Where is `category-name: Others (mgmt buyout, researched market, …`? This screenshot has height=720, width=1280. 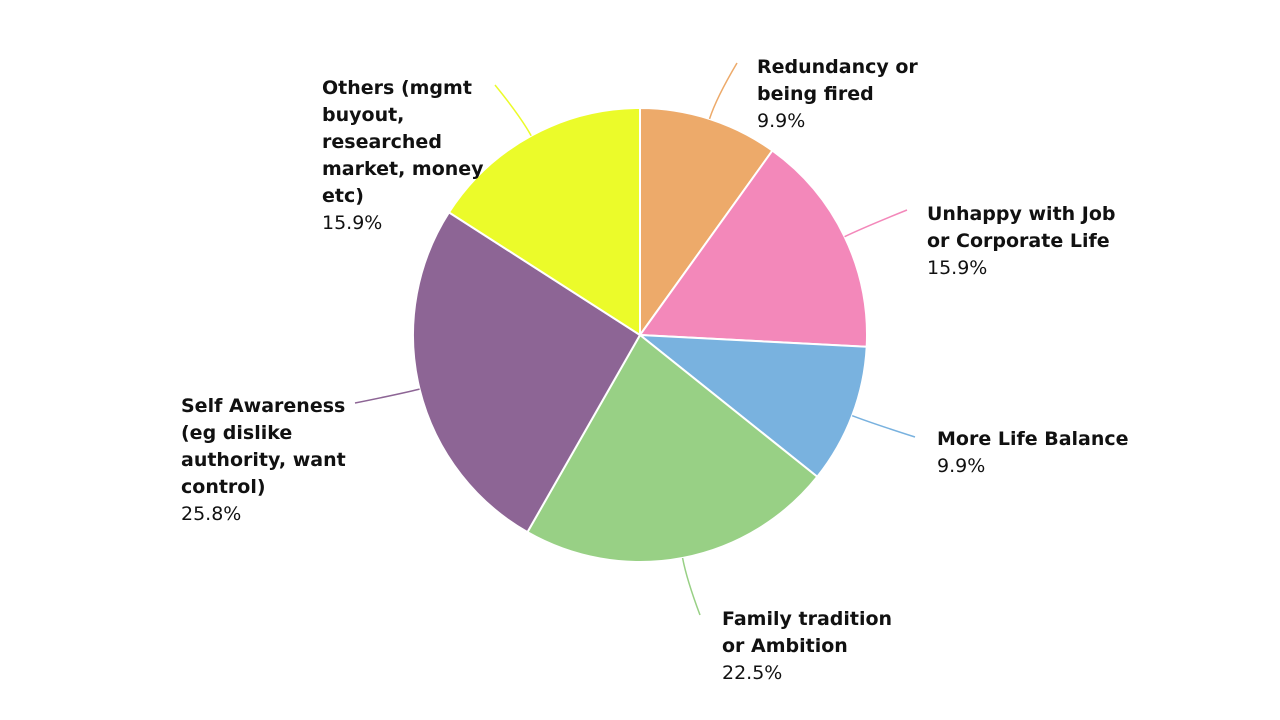
category-name: Others (mgmt buyout, researched market, … is located at coordinates (403, 142).